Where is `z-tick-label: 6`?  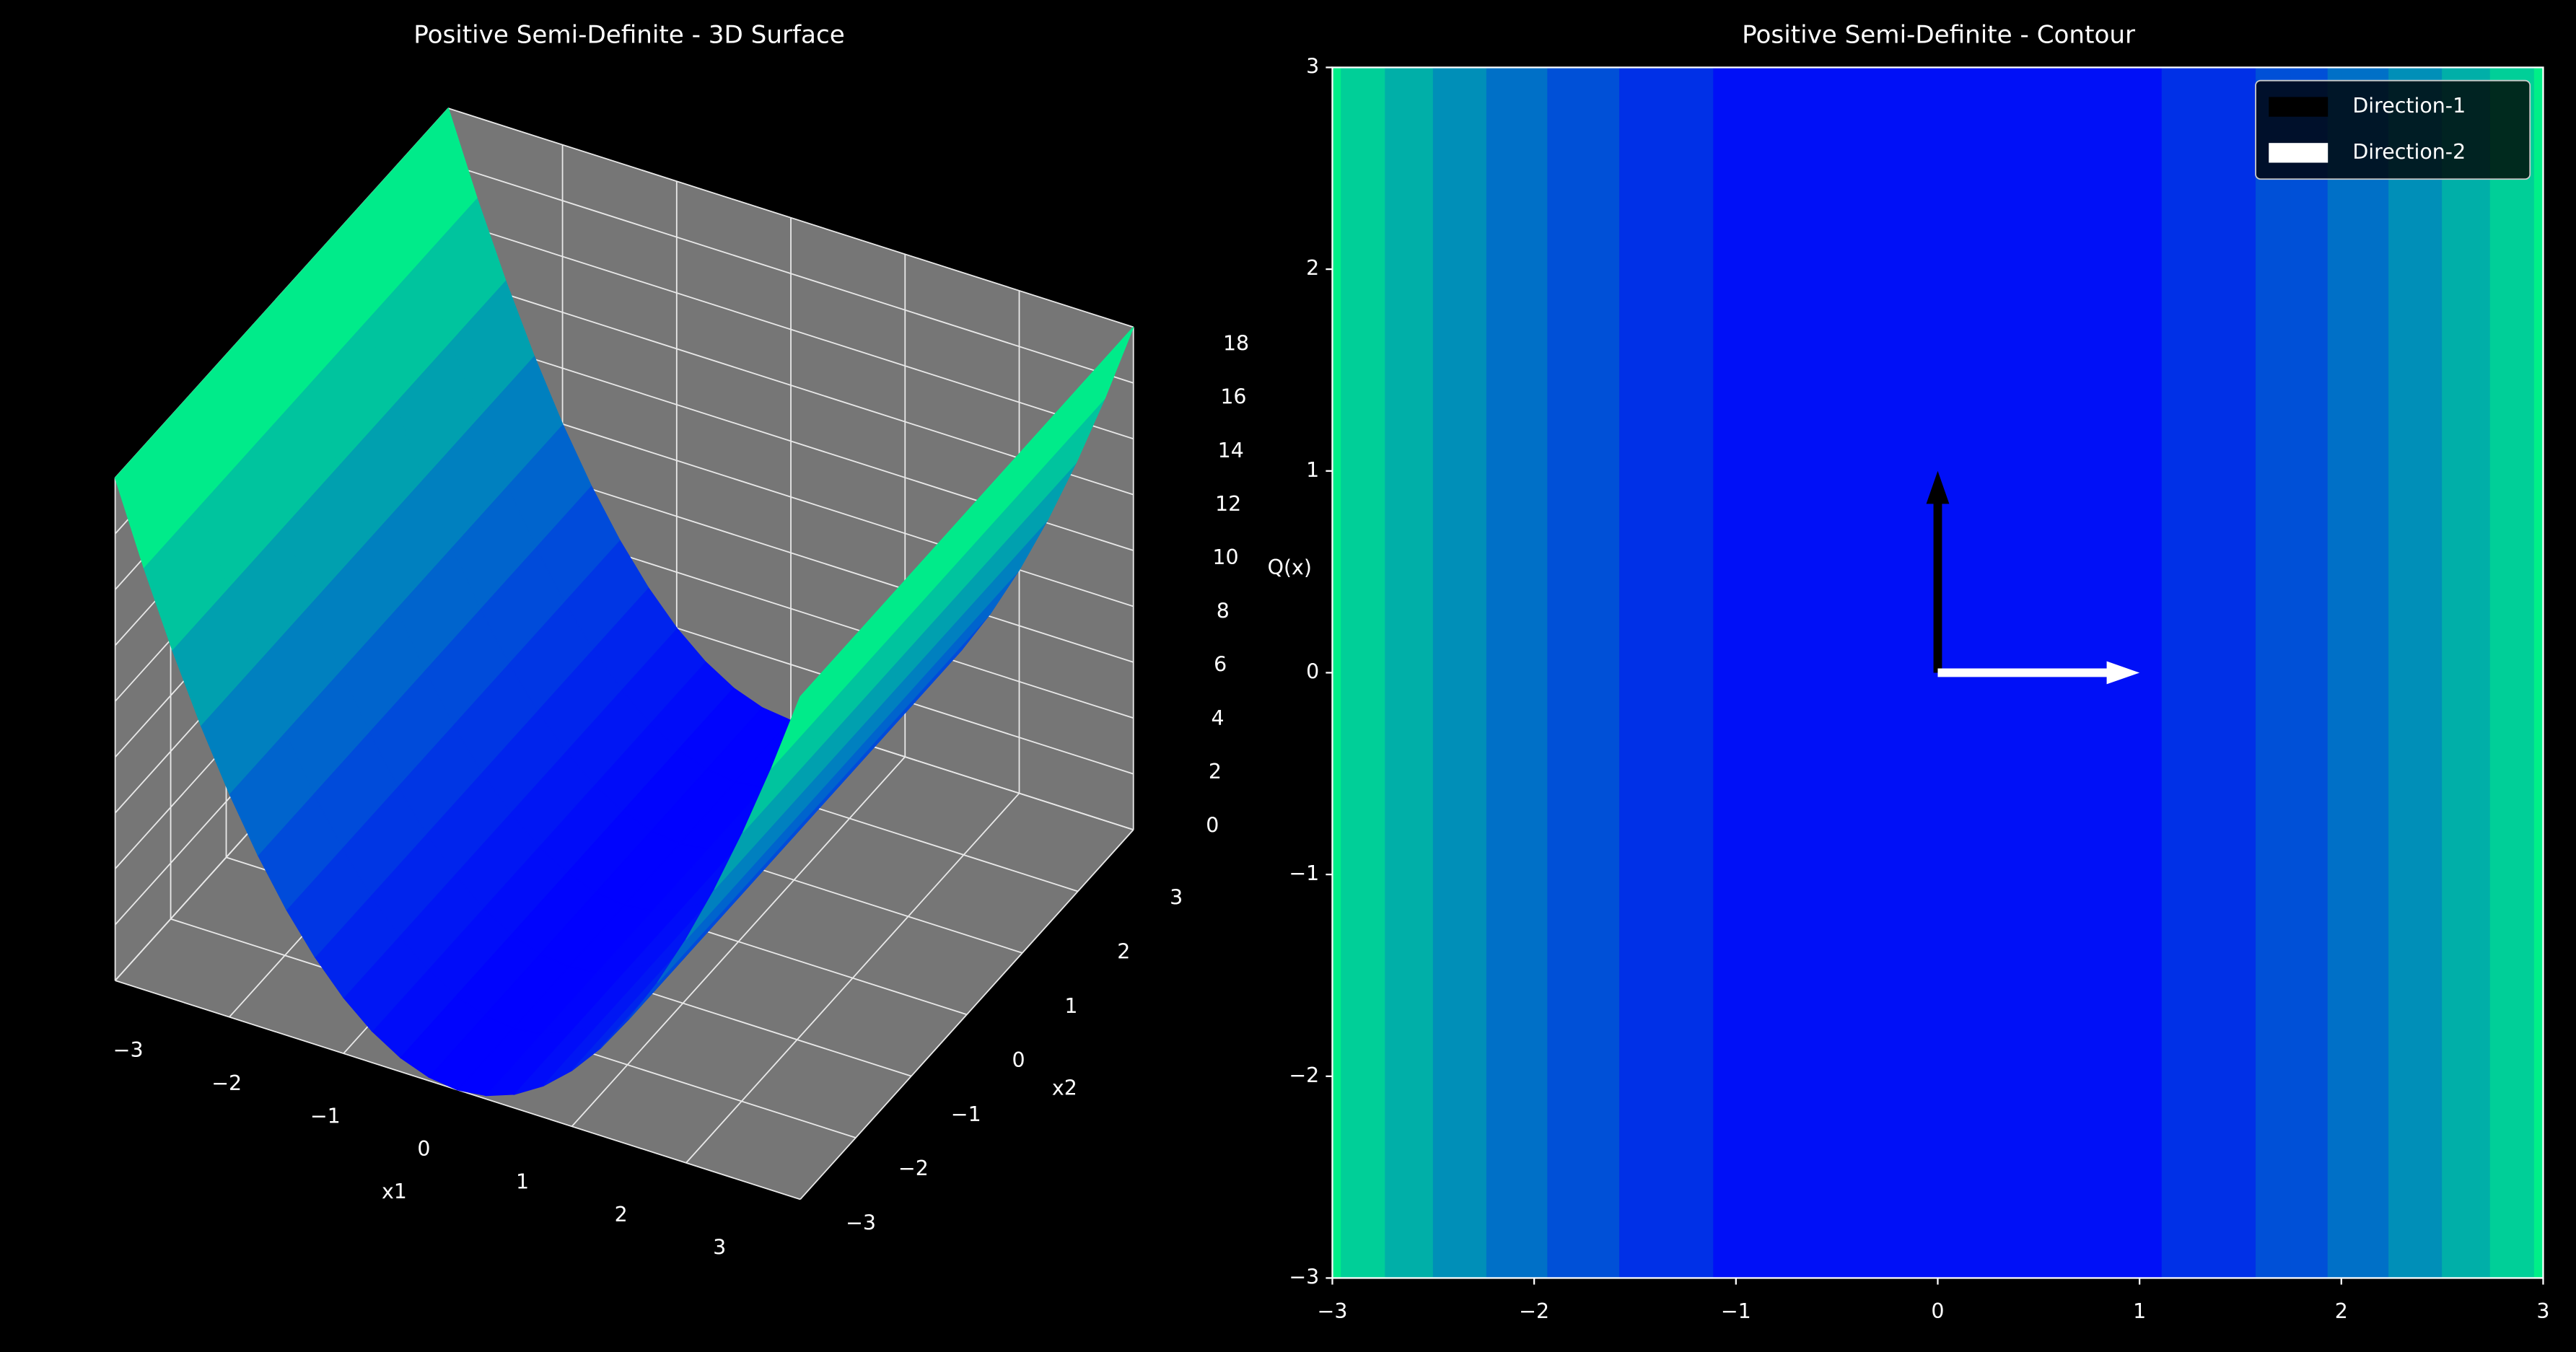
z-tick-label: 6 is located at coordinates (1220, 665).